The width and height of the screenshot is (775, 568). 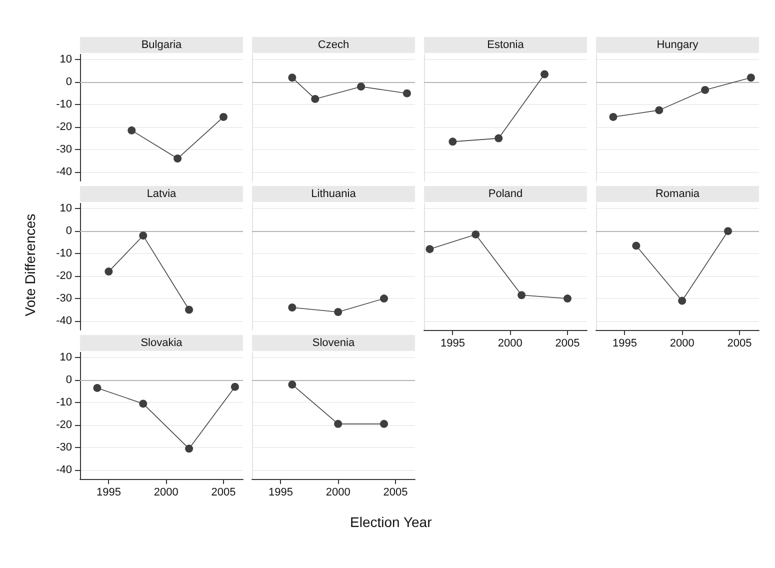 What do you see at coordinates (333, 45) in the screenshot?
I see `chart-title: Czech` at bounding box center [333, 45].